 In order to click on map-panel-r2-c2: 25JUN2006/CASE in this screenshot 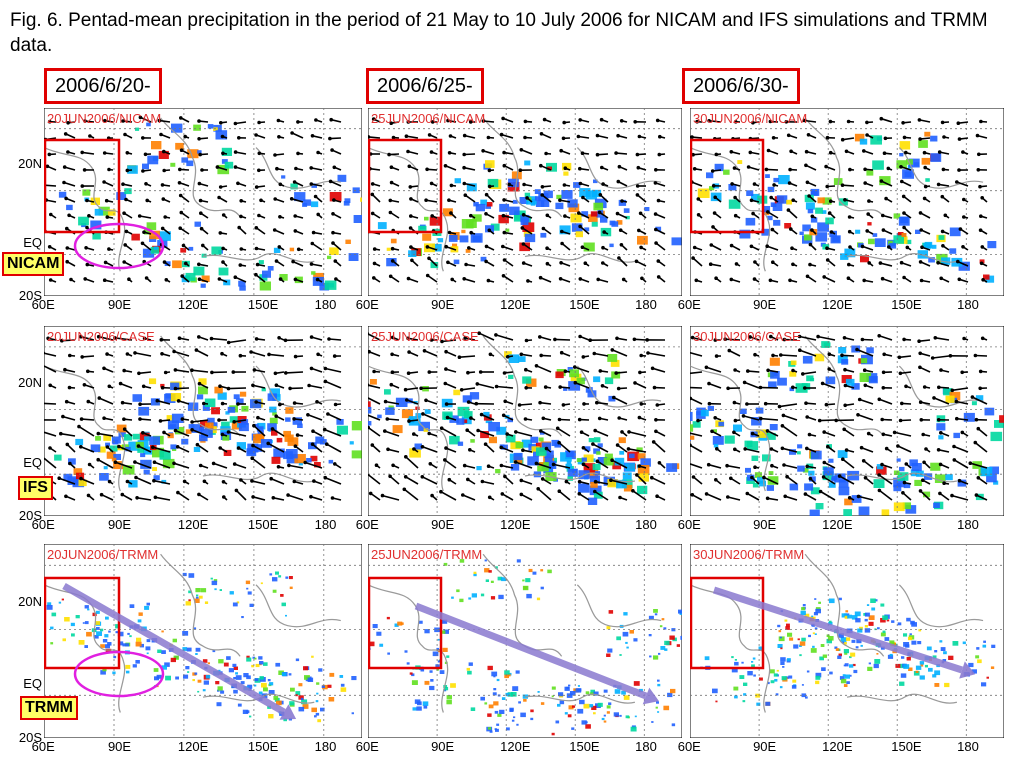, I will do `click(525, 421)`.